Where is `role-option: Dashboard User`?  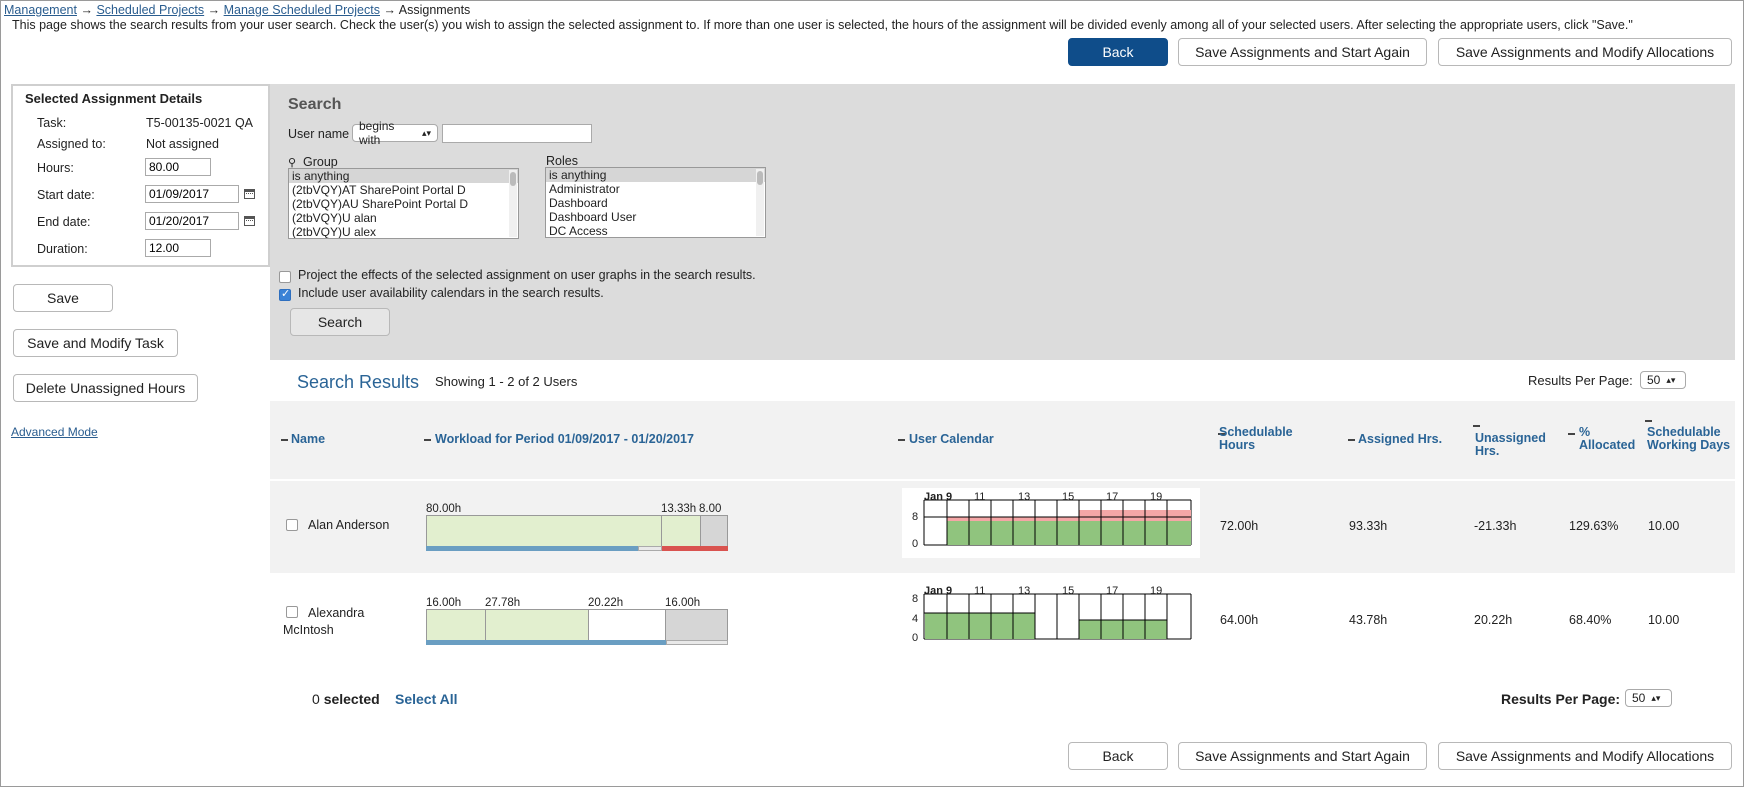 role-option: Dashboard User is located at coordinates (593, 217).